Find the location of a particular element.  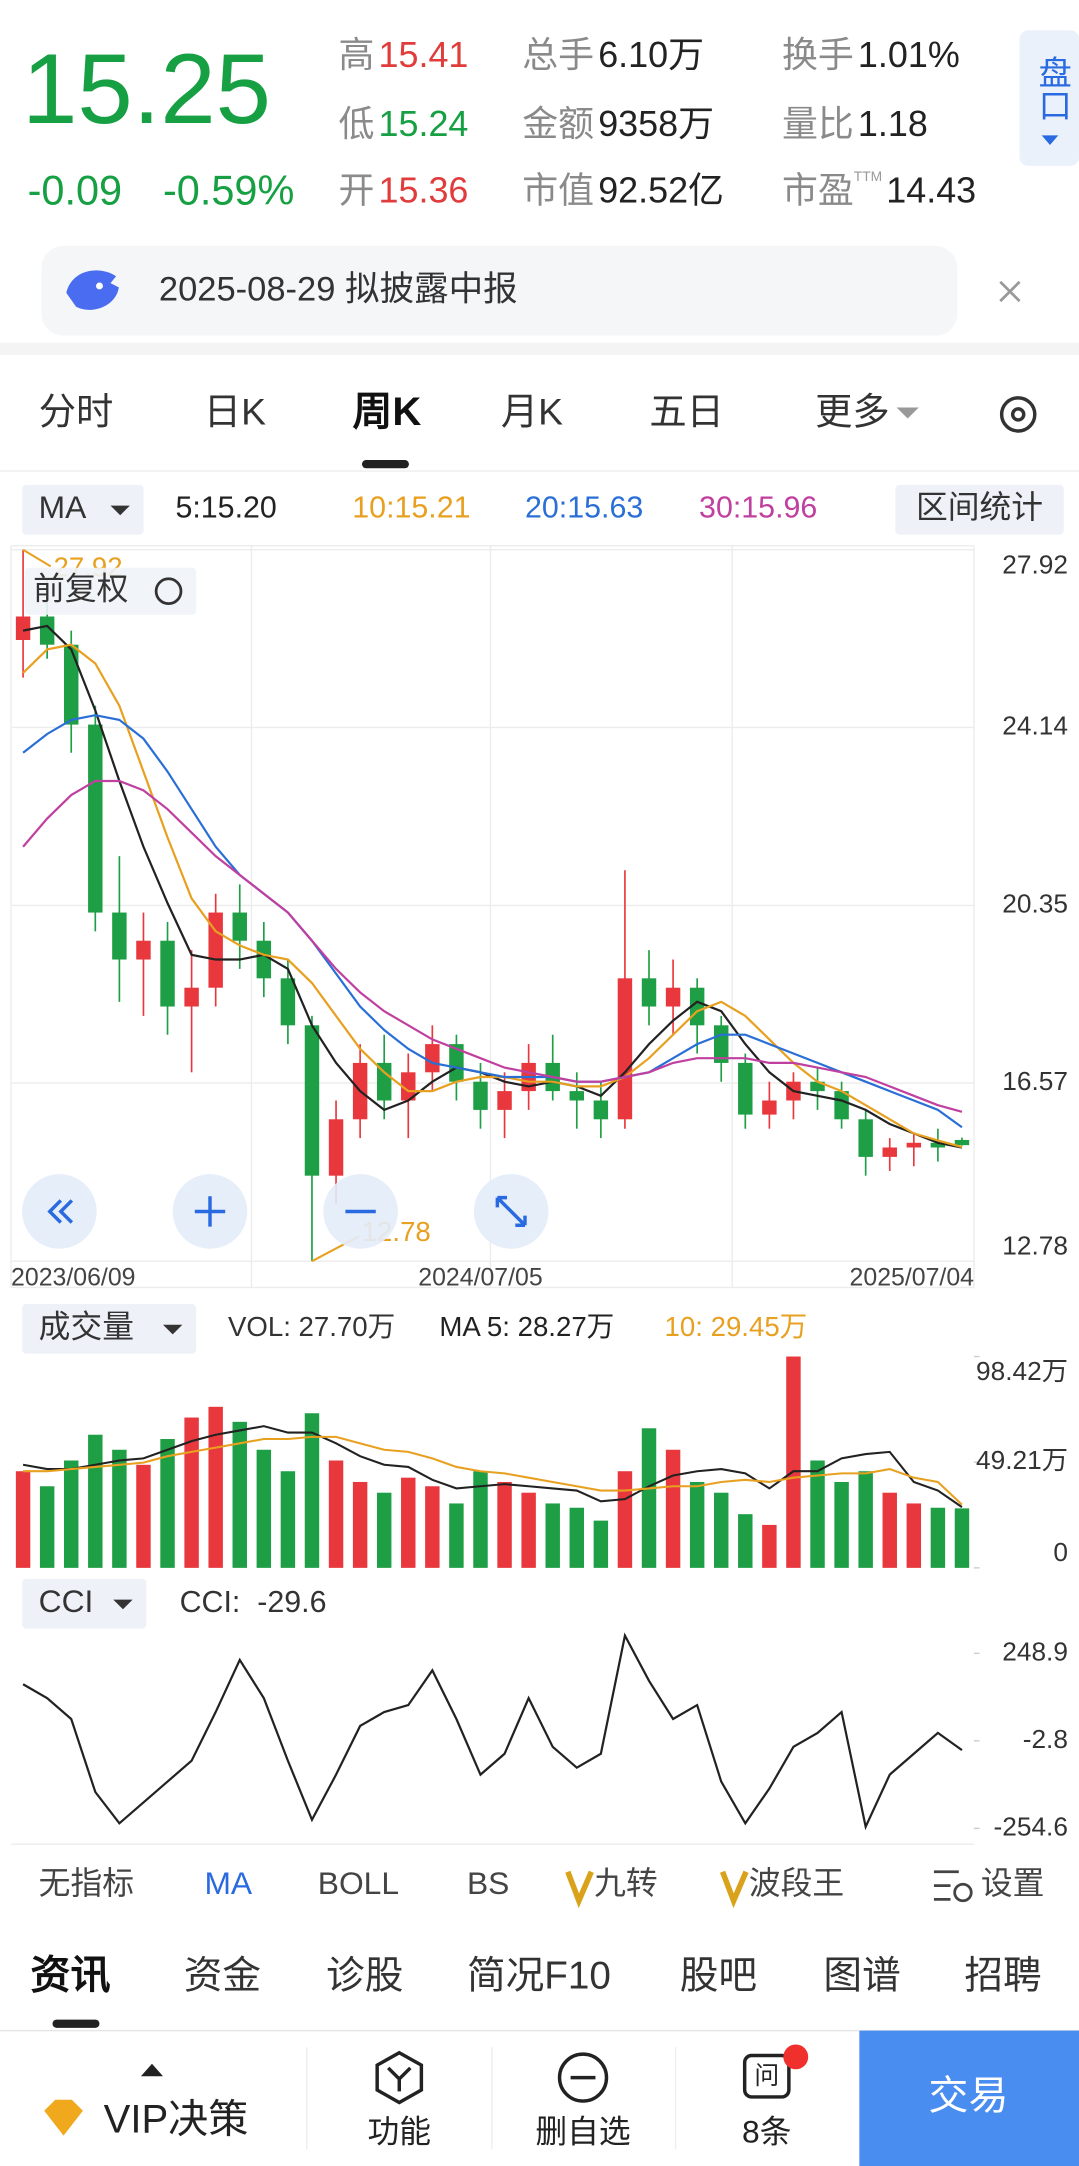

info-tab: 招聘 is located at coordinates (1002, 1975).